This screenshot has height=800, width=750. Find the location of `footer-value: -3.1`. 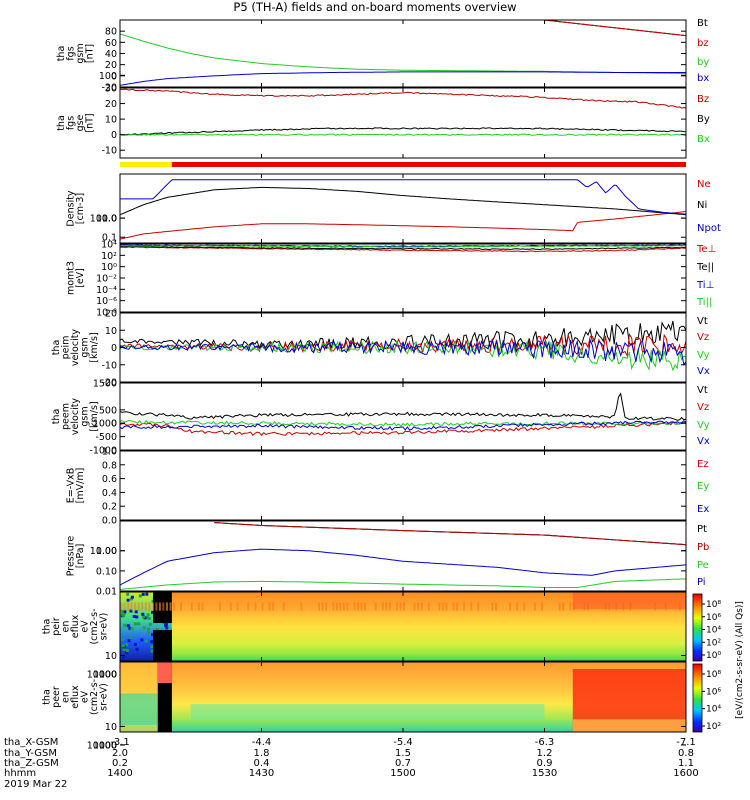

footer-value: -3.1 is located at coordinates (120, 742).